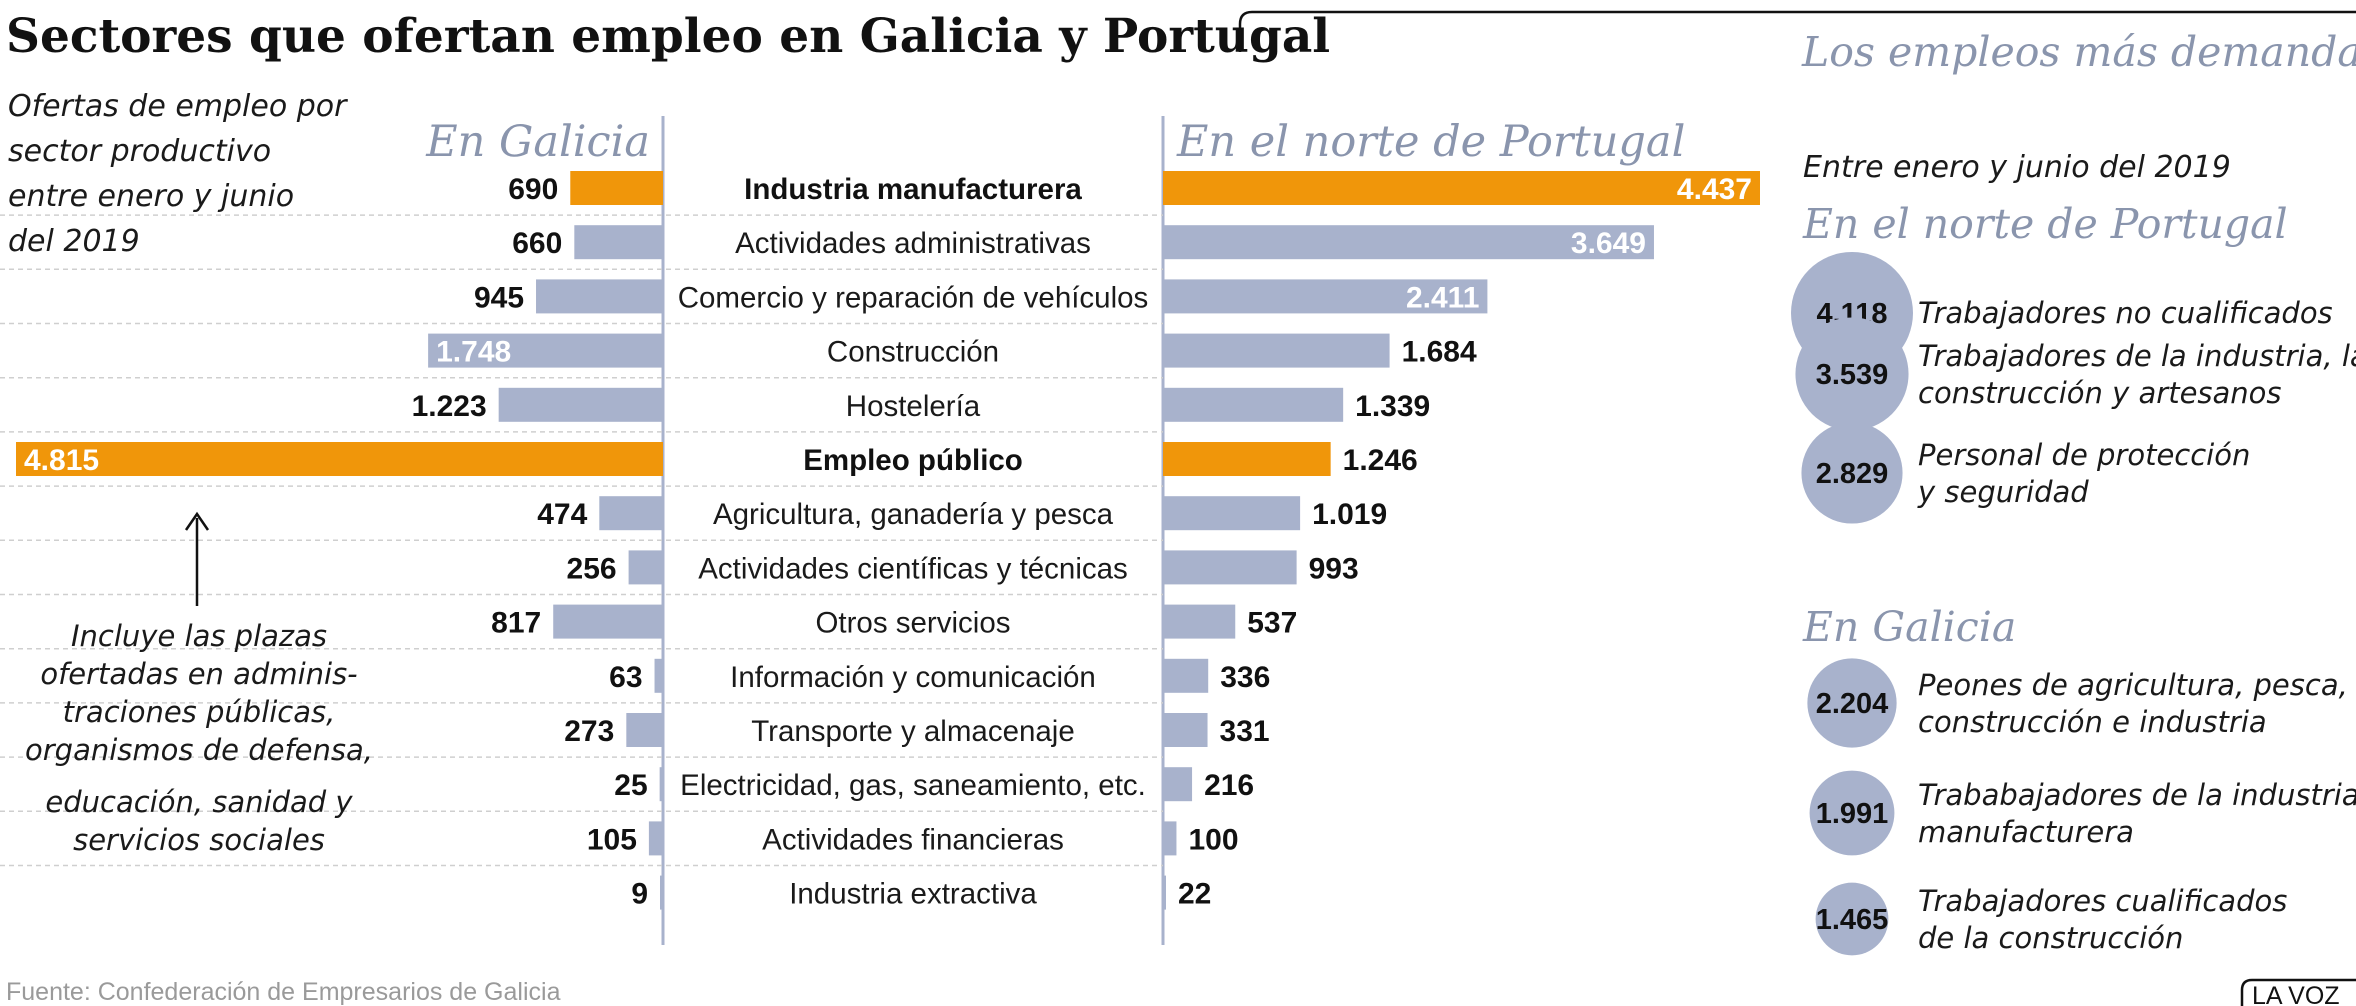  Describe the element at coordinates (2102, 901) in the screenshot. I see `bubble-description: Trabajadores cualificados` at that location.